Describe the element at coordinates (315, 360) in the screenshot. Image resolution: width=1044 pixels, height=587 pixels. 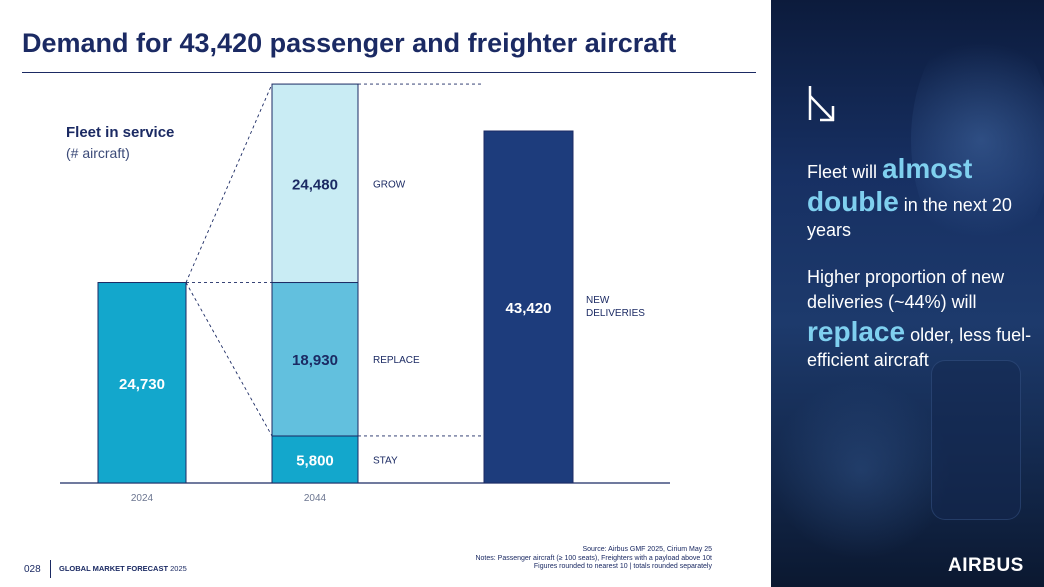
I see `bar-value-label: 18,930` at that location.